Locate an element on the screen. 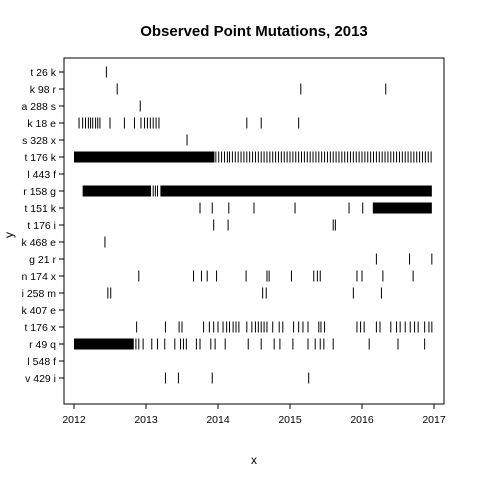  x-axis-label: x is located at coordinates (254, 460).